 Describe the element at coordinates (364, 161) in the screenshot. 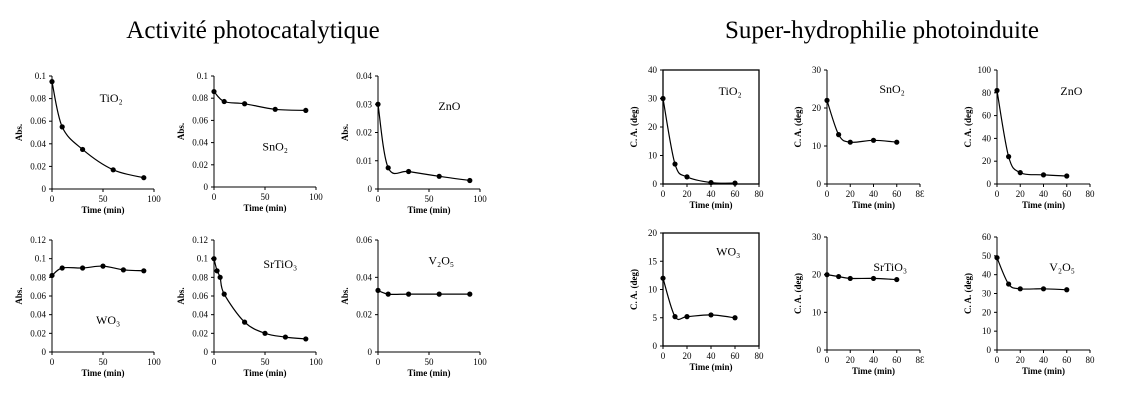

I see `y-tick-label: 0.01` at that location.